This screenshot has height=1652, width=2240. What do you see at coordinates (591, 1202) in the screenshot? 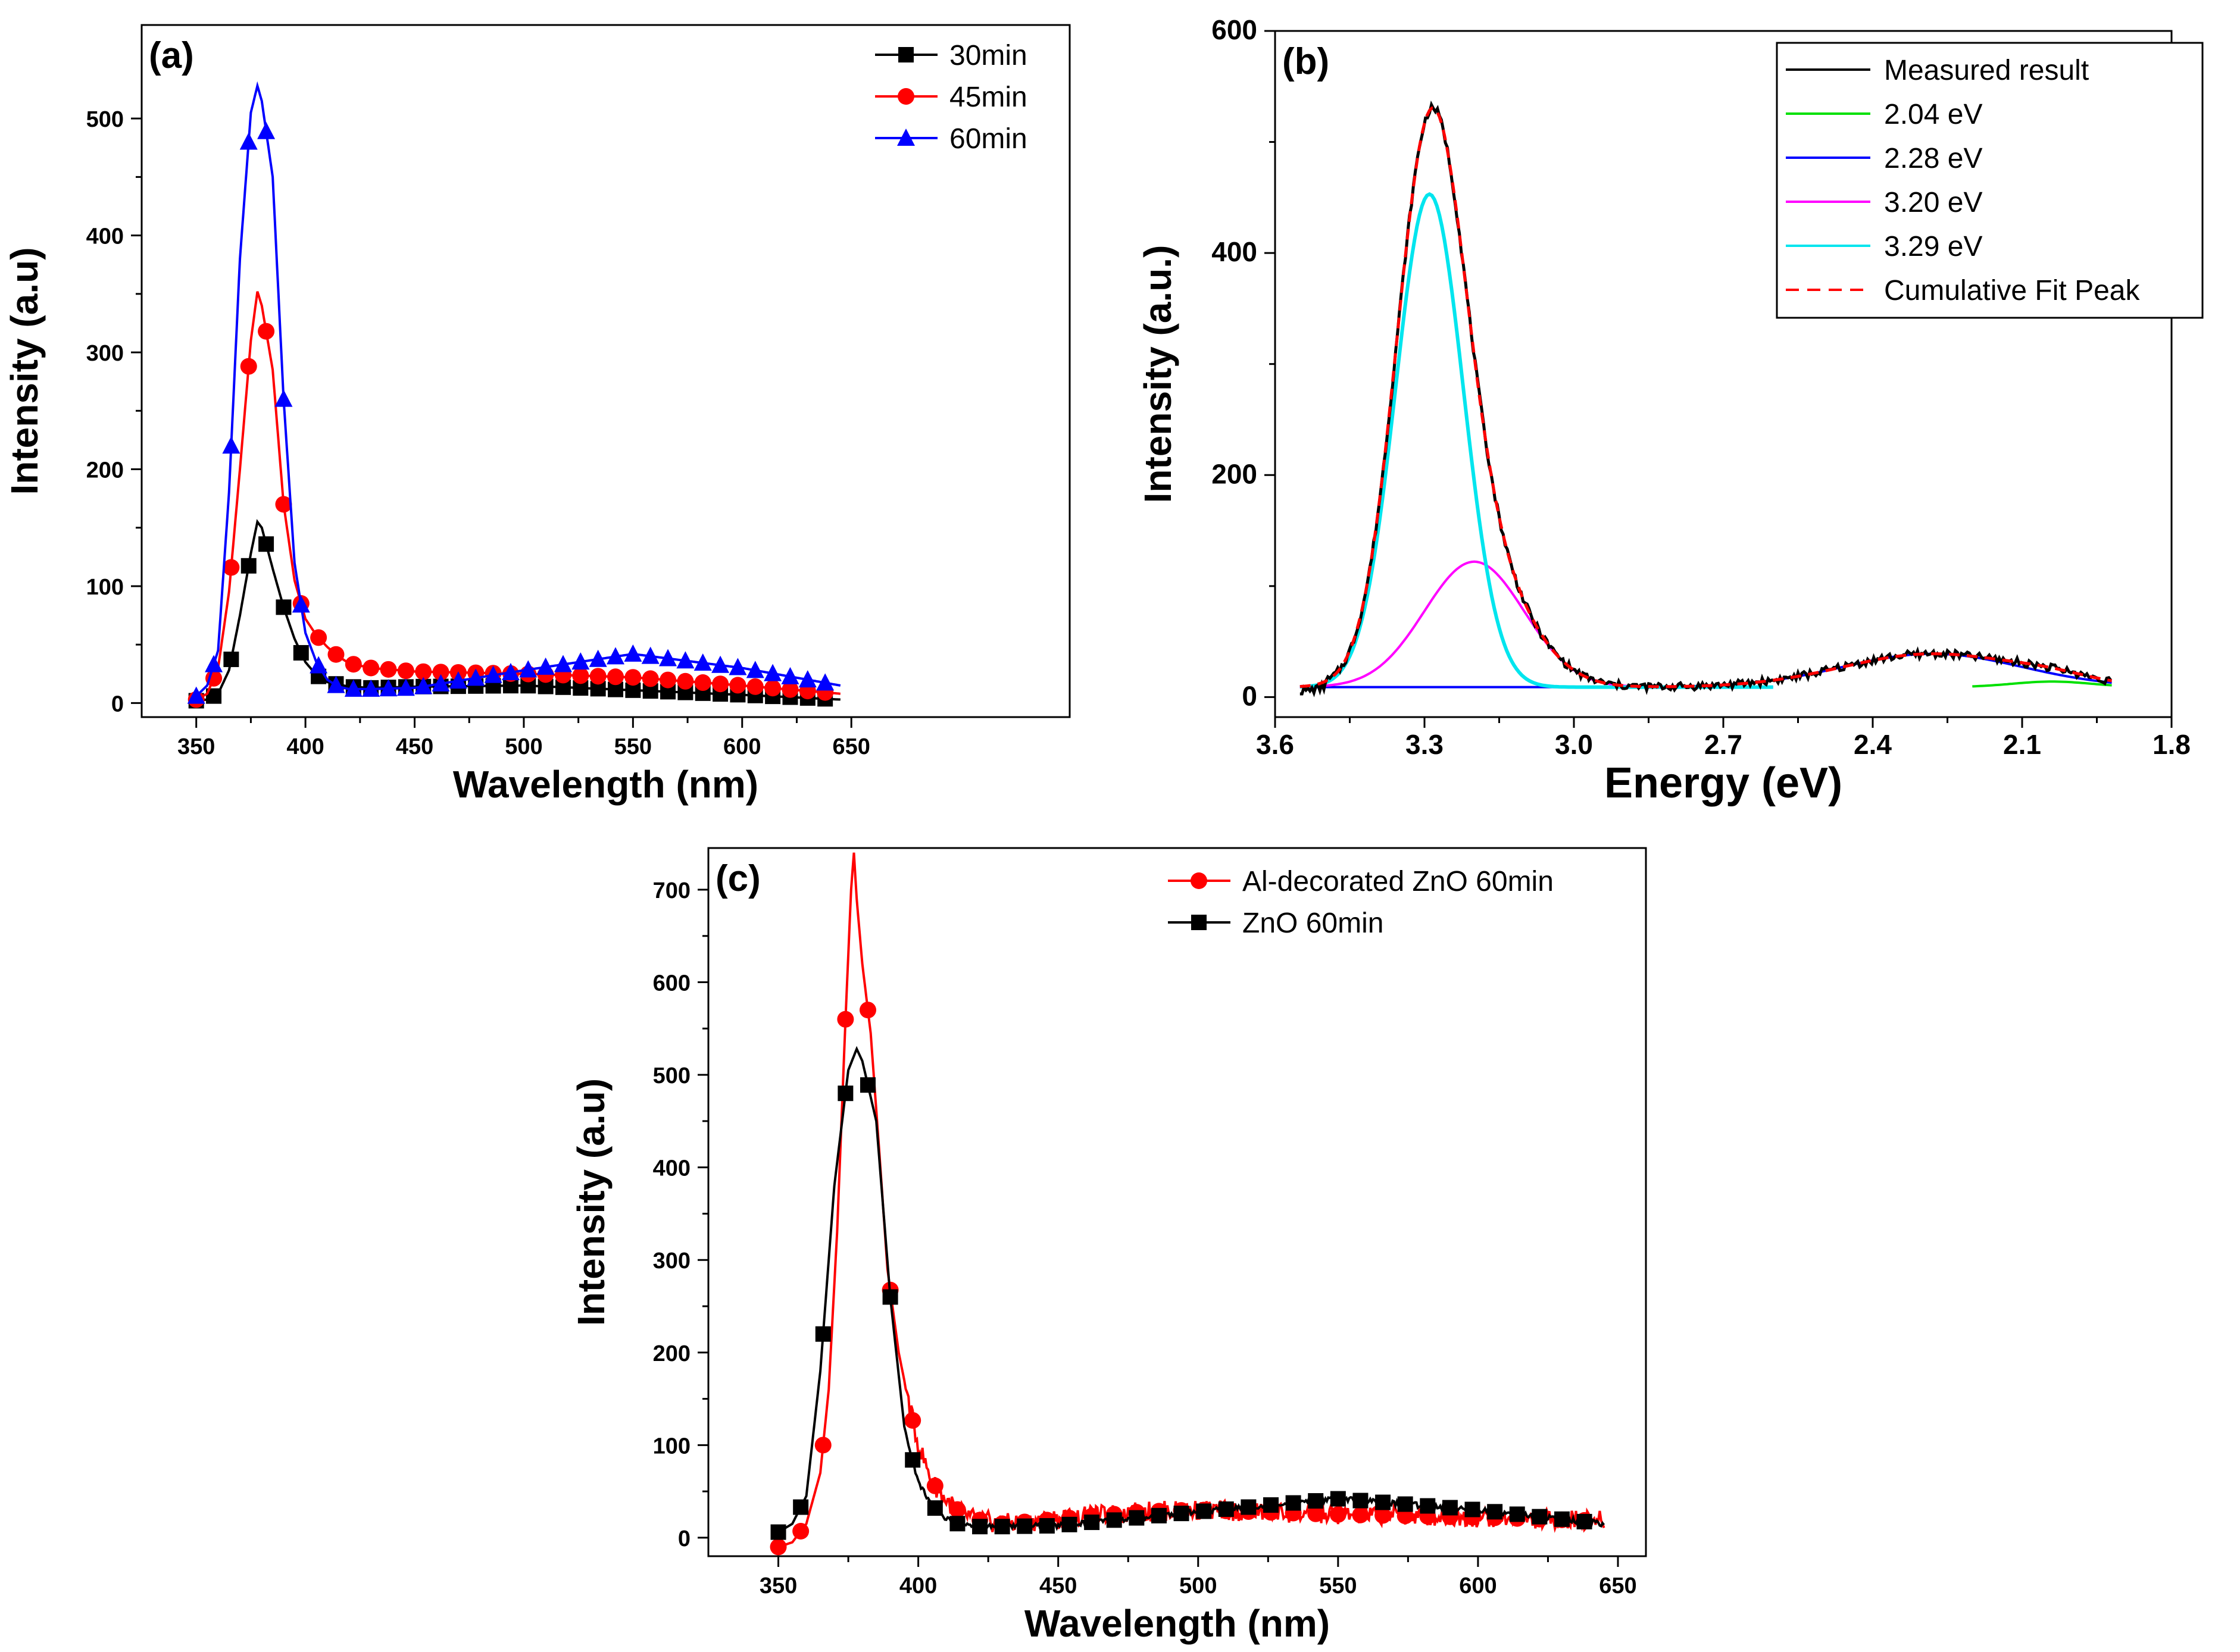
I see `y-axis-title: Intensity (a.u)` at bounding box center [591, 1202].